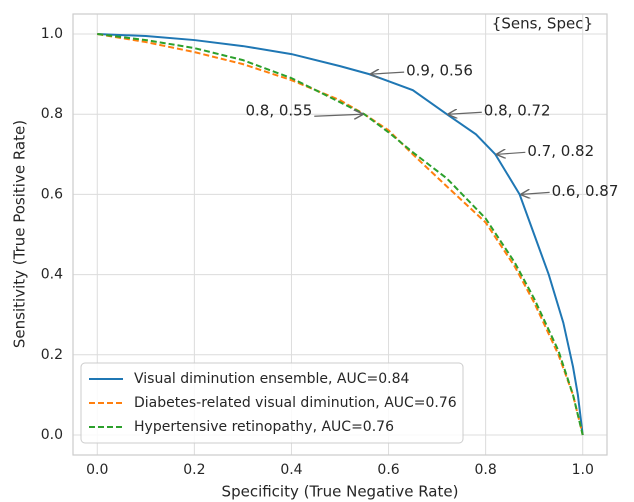  Describe the element at coordinates (583, 470) in the screenshot. I see `x-tick-label: 1.0` at that location.